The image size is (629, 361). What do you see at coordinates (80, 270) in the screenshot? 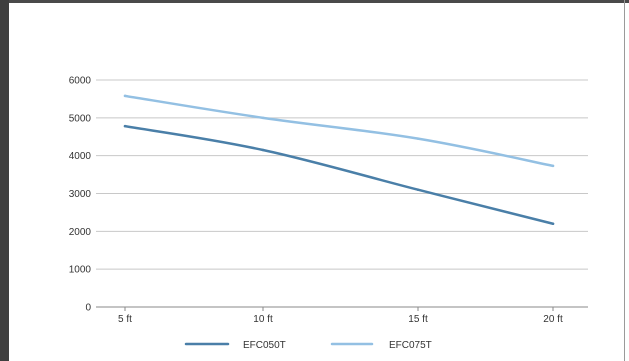
I see `y-tick-label: 1000` at bounding box center [80, 270].